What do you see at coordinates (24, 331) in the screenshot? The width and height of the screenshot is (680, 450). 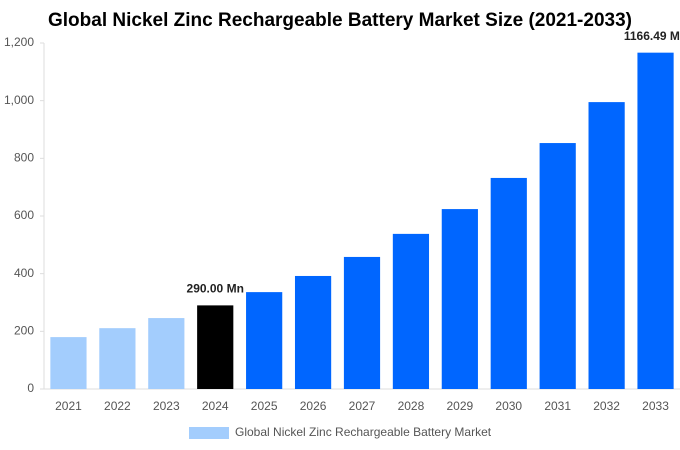 I see `y-tick-label: 200` at bounding box center [24, 331].